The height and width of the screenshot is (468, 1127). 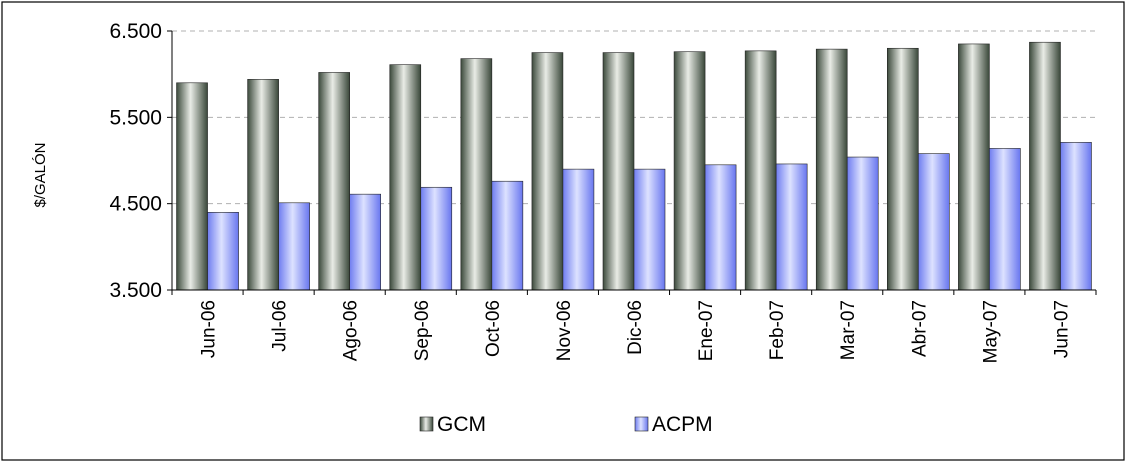 I want to click on legend-swatch-acpm, so click(x=641, y=424).